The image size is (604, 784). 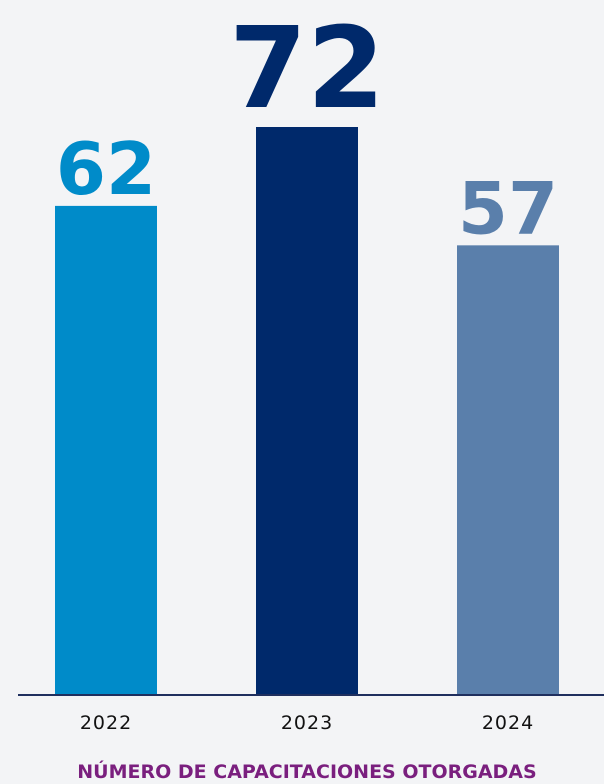 What do you see at coordinates (508, 208) in the screenshot?
I see `value-label: 57` at bounding box center [508, 208].